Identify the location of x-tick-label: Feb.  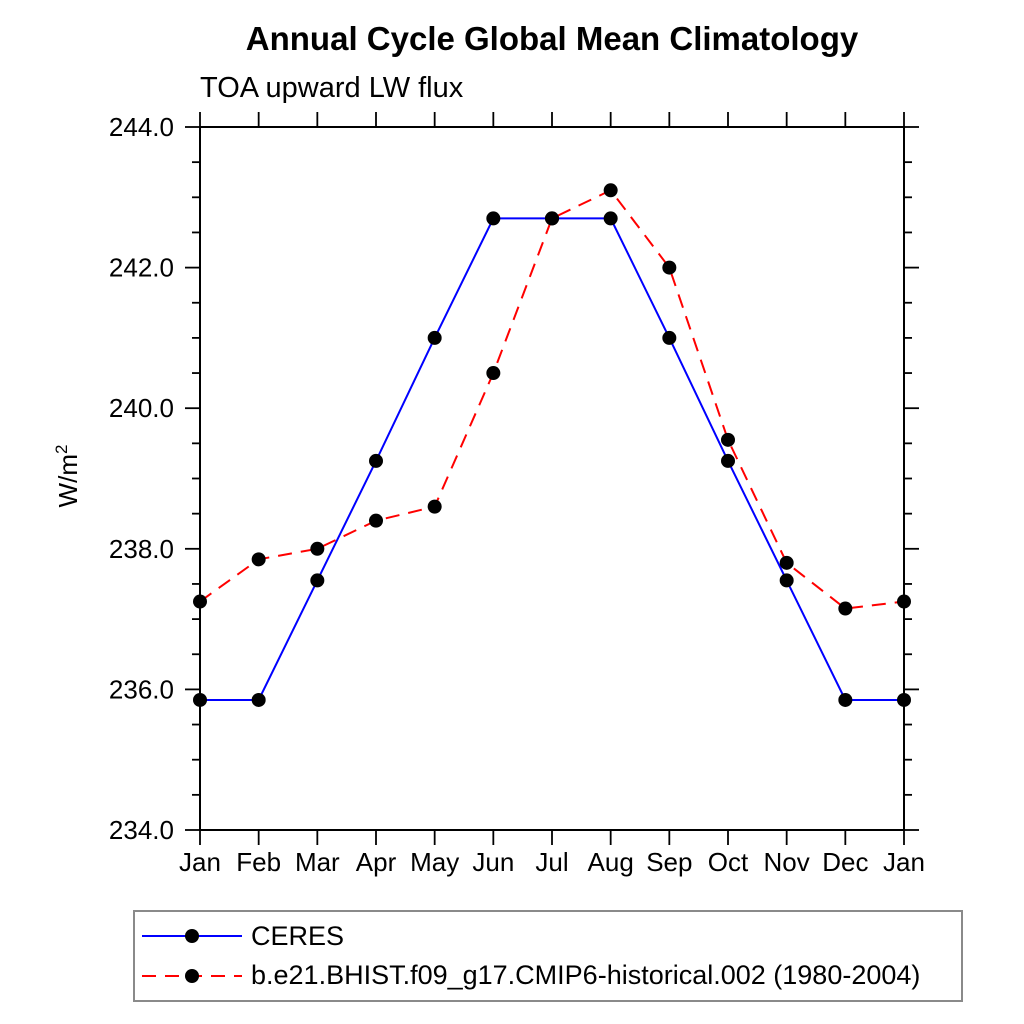
(258, 862).